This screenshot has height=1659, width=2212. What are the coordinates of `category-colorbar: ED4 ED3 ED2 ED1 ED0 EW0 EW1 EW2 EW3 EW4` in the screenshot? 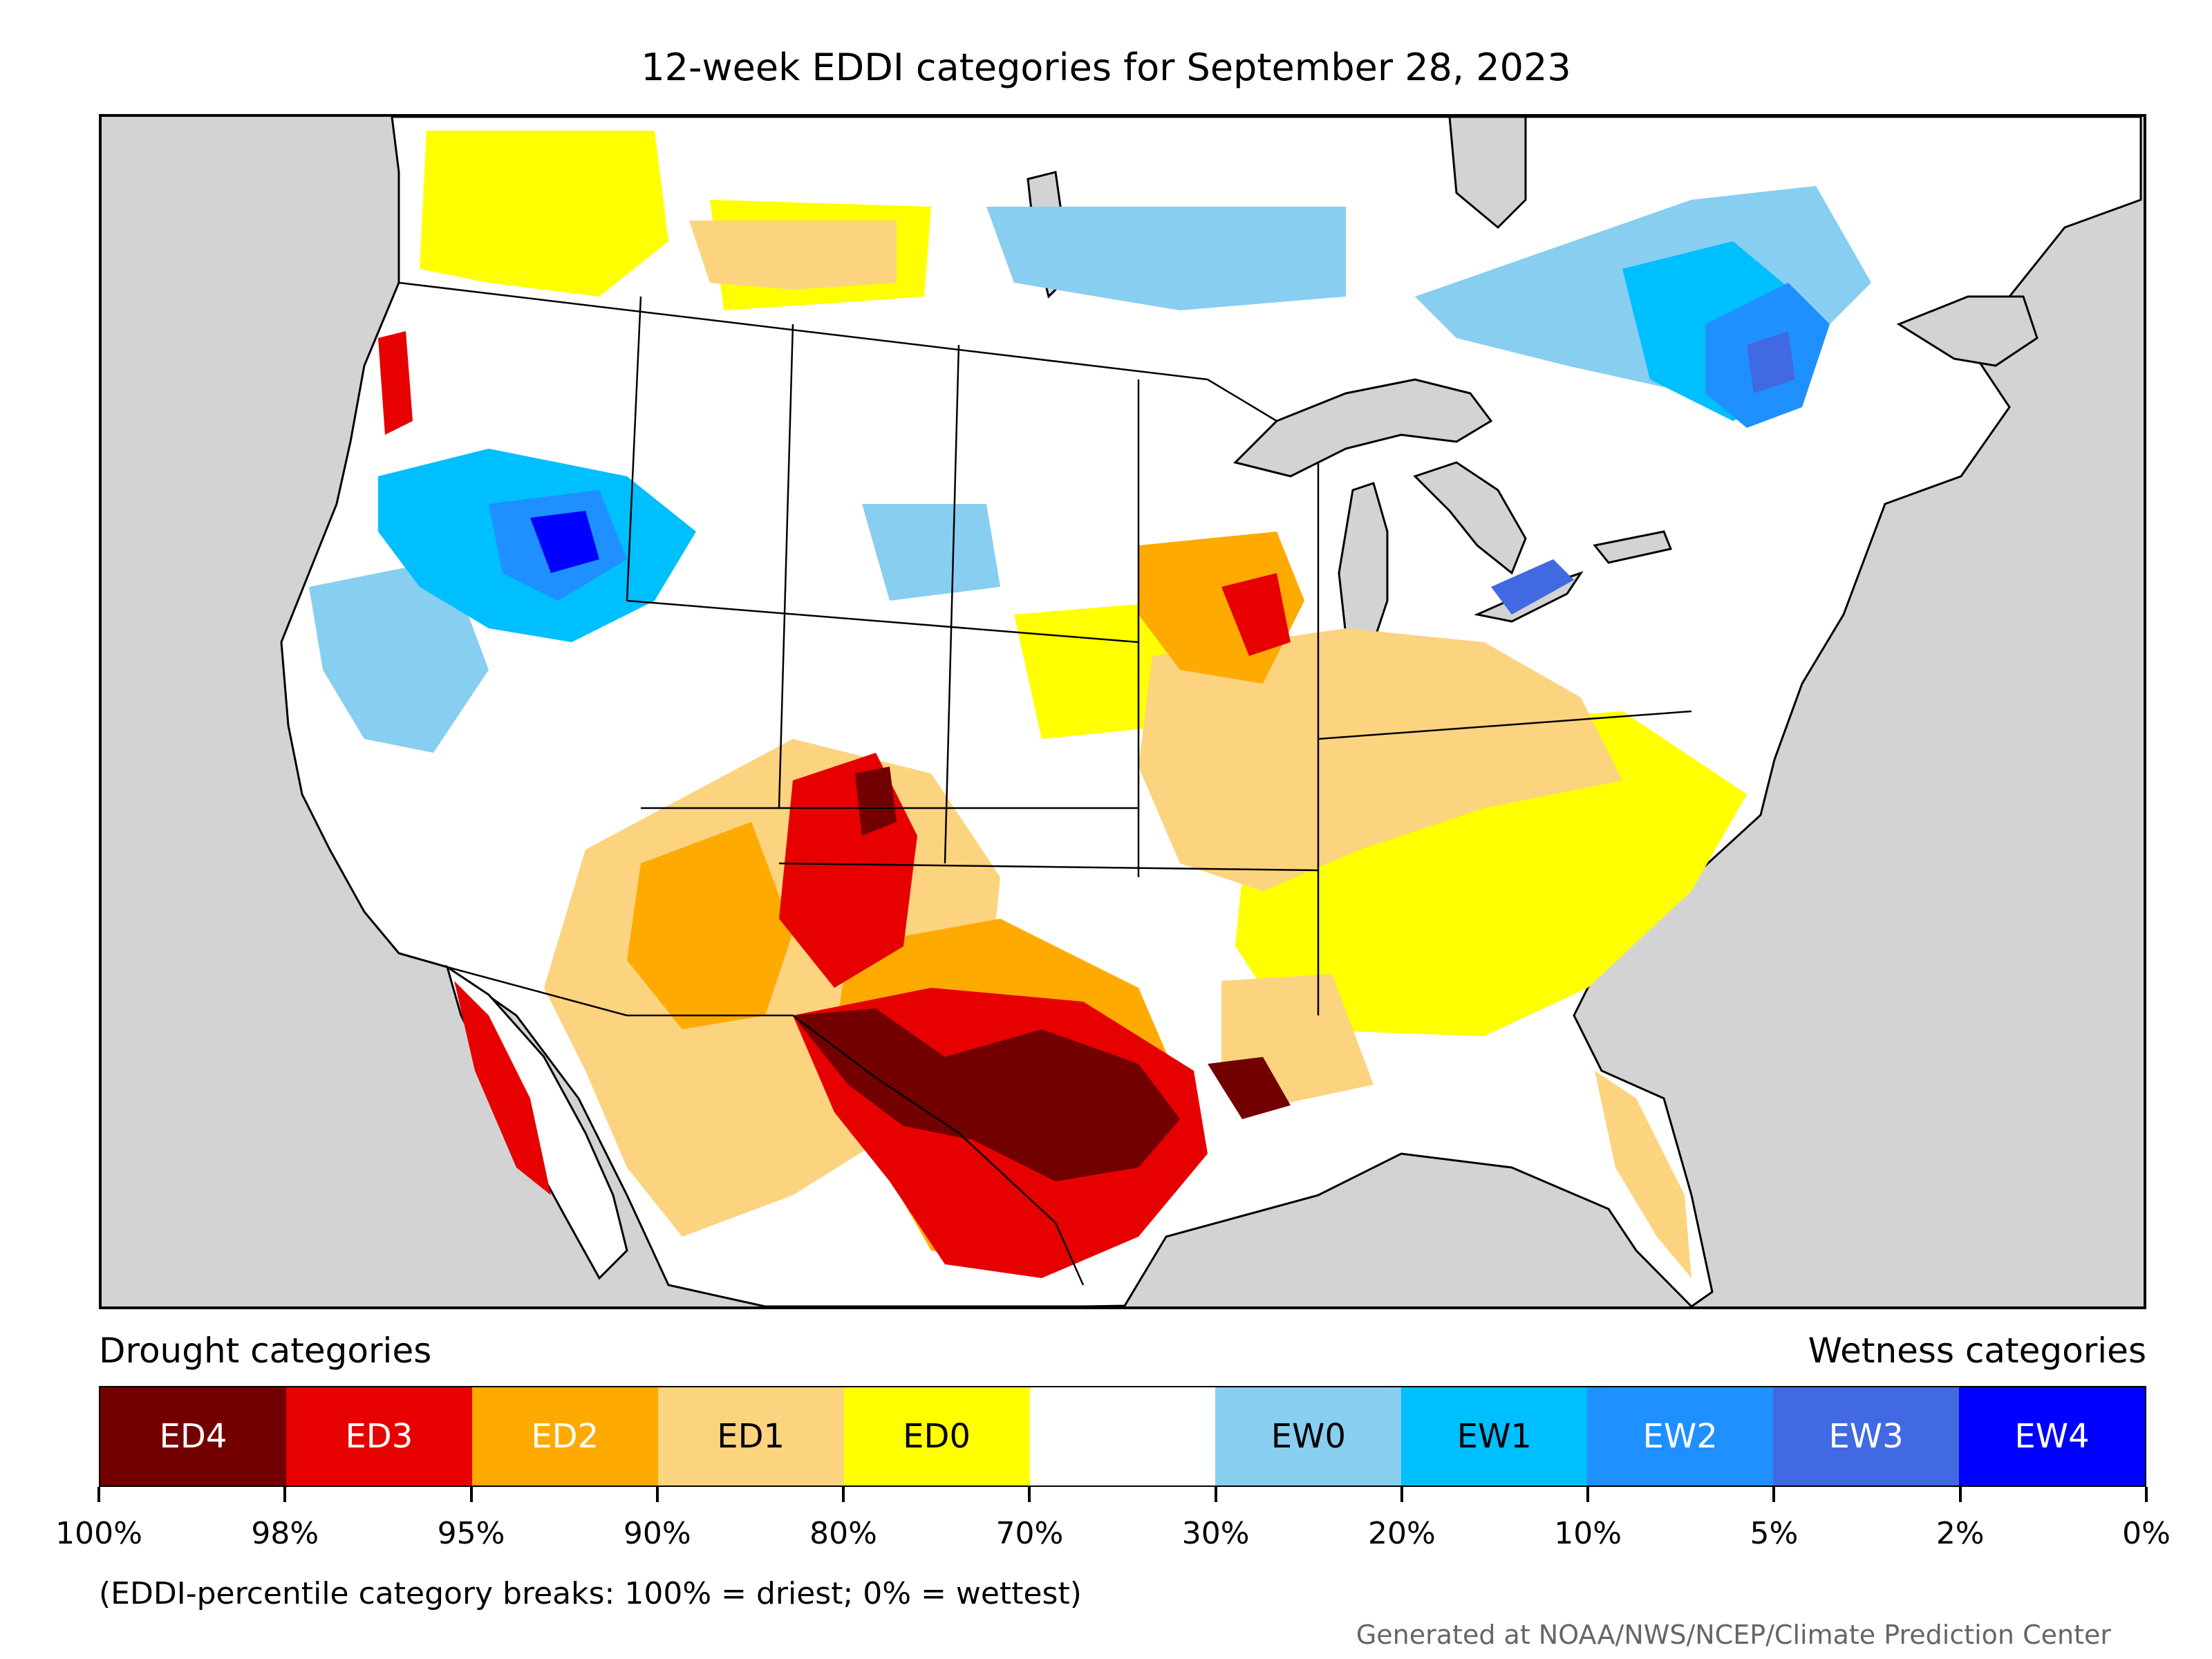 It's located at (1122, 1436).